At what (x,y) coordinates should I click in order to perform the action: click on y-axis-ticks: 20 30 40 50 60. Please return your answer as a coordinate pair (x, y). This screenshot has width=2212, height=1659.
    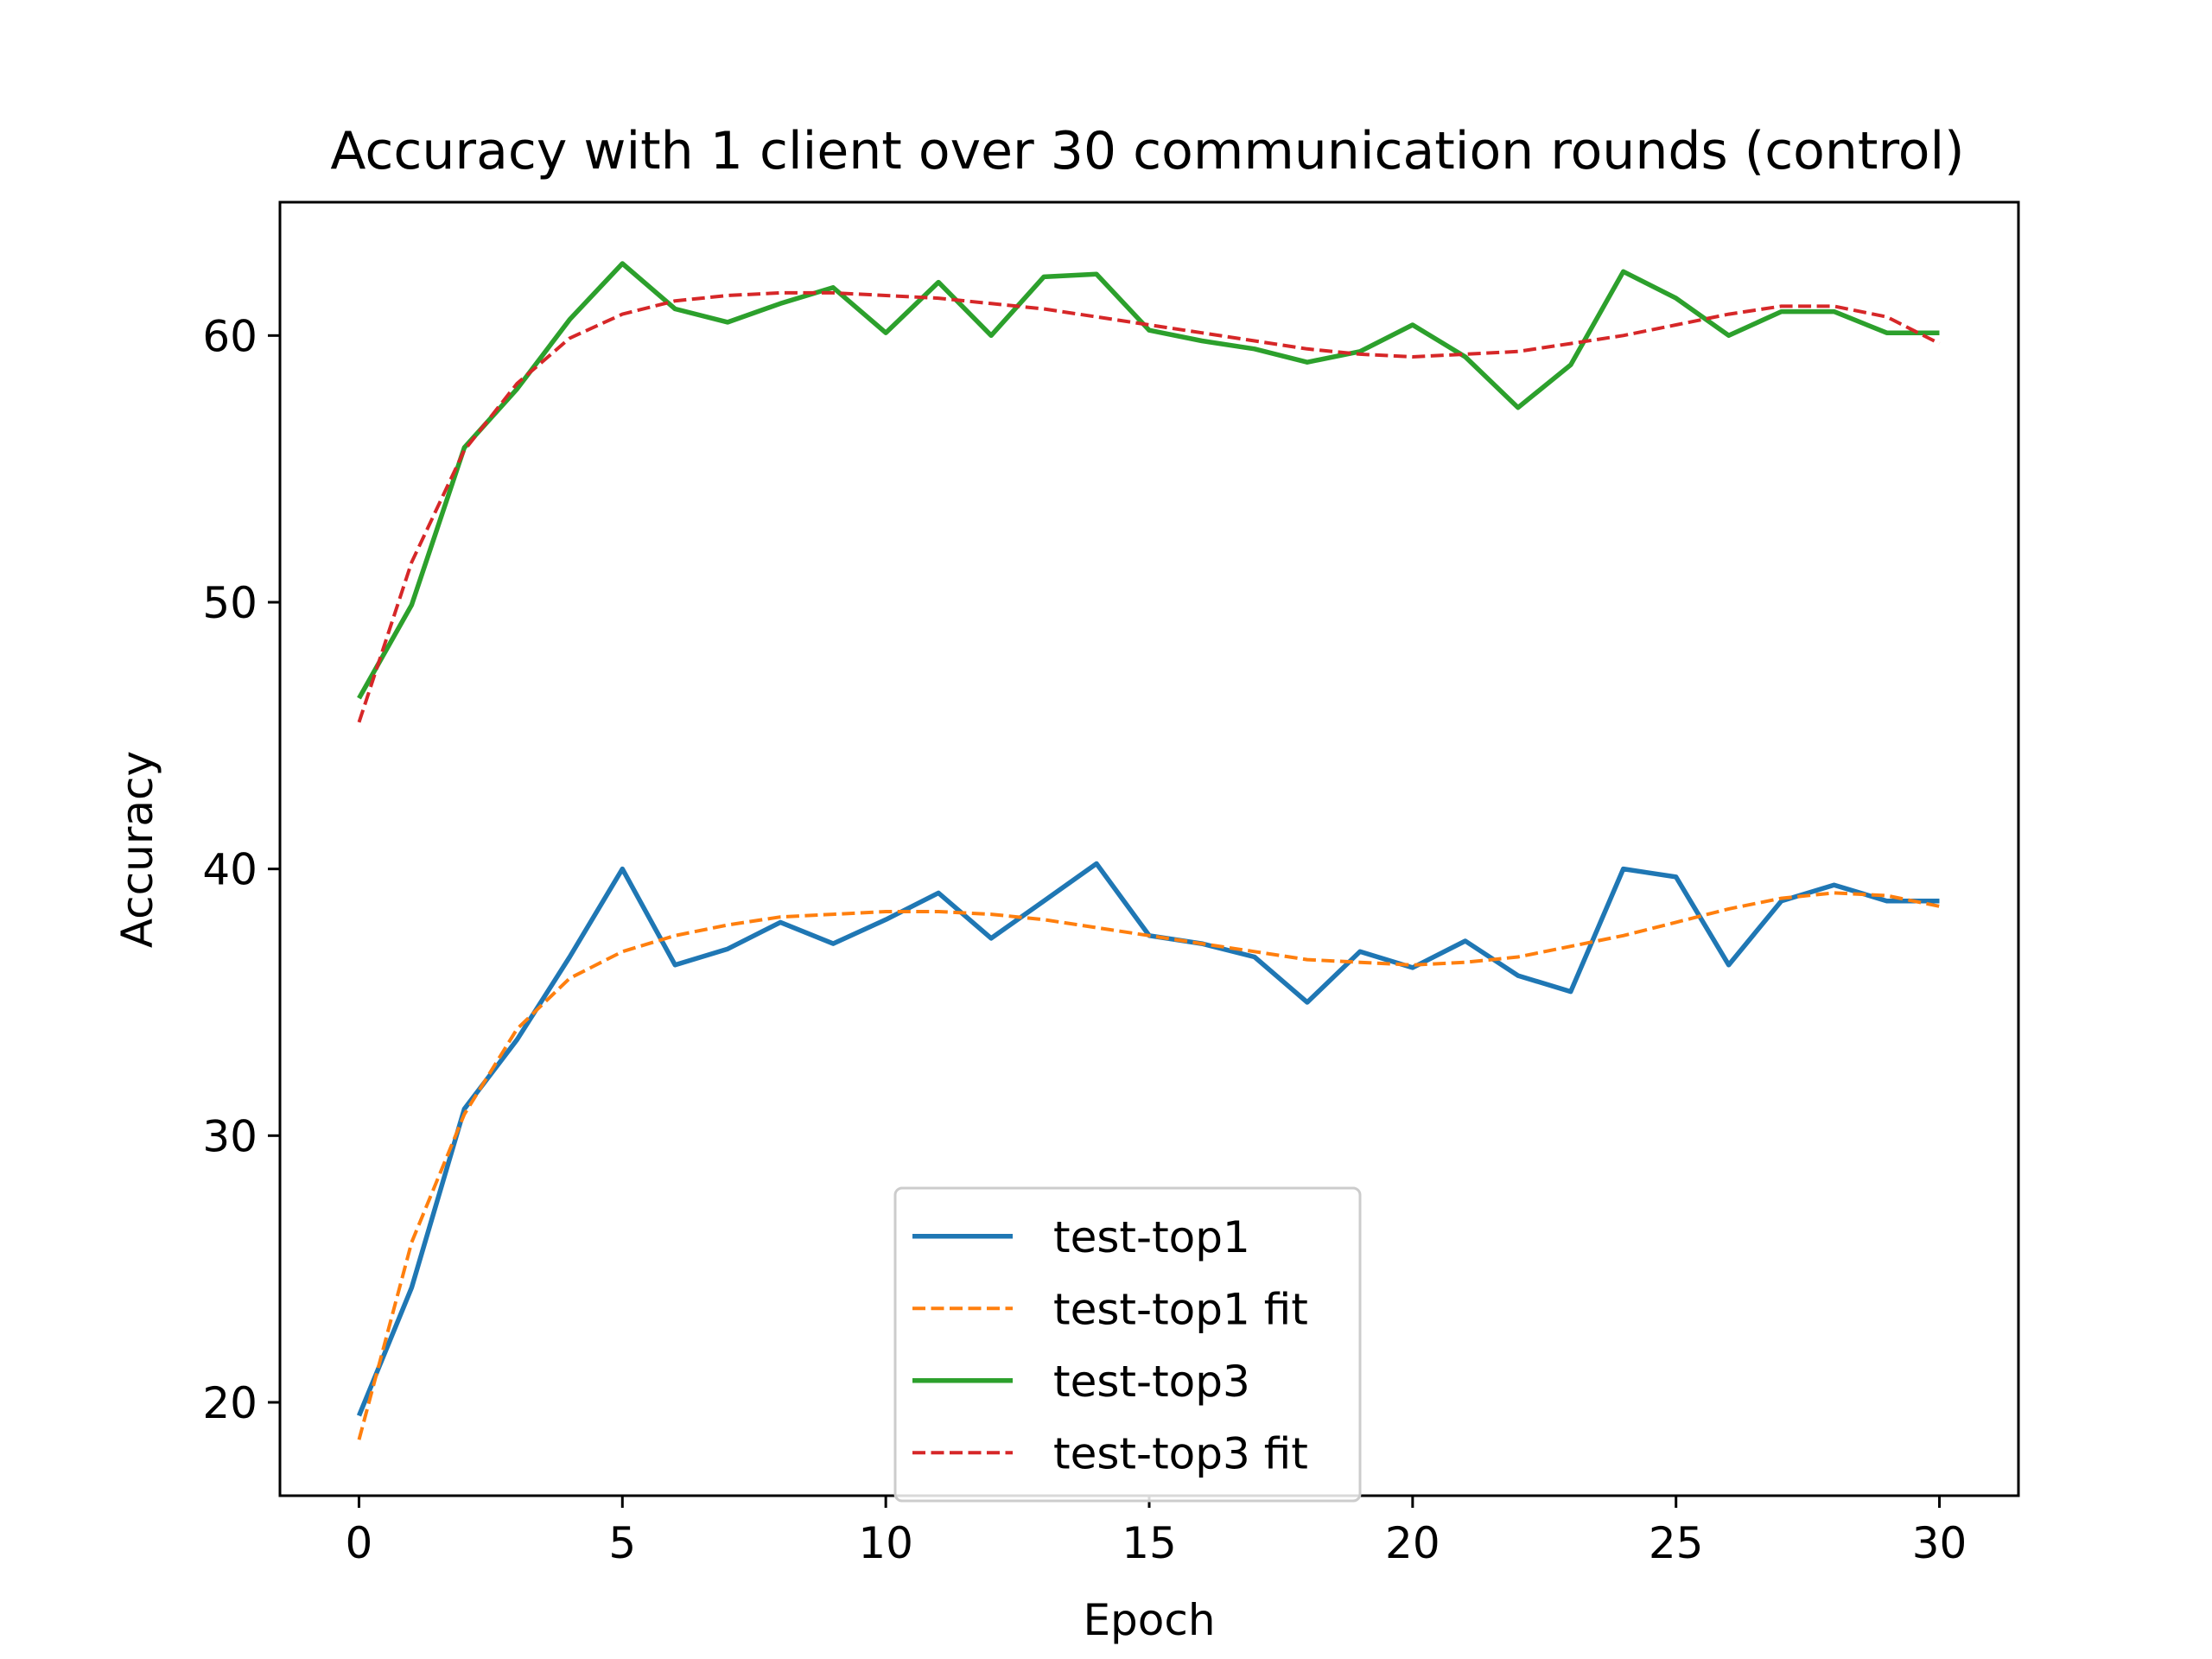
    Looking at the image, I should click on (241, 869).